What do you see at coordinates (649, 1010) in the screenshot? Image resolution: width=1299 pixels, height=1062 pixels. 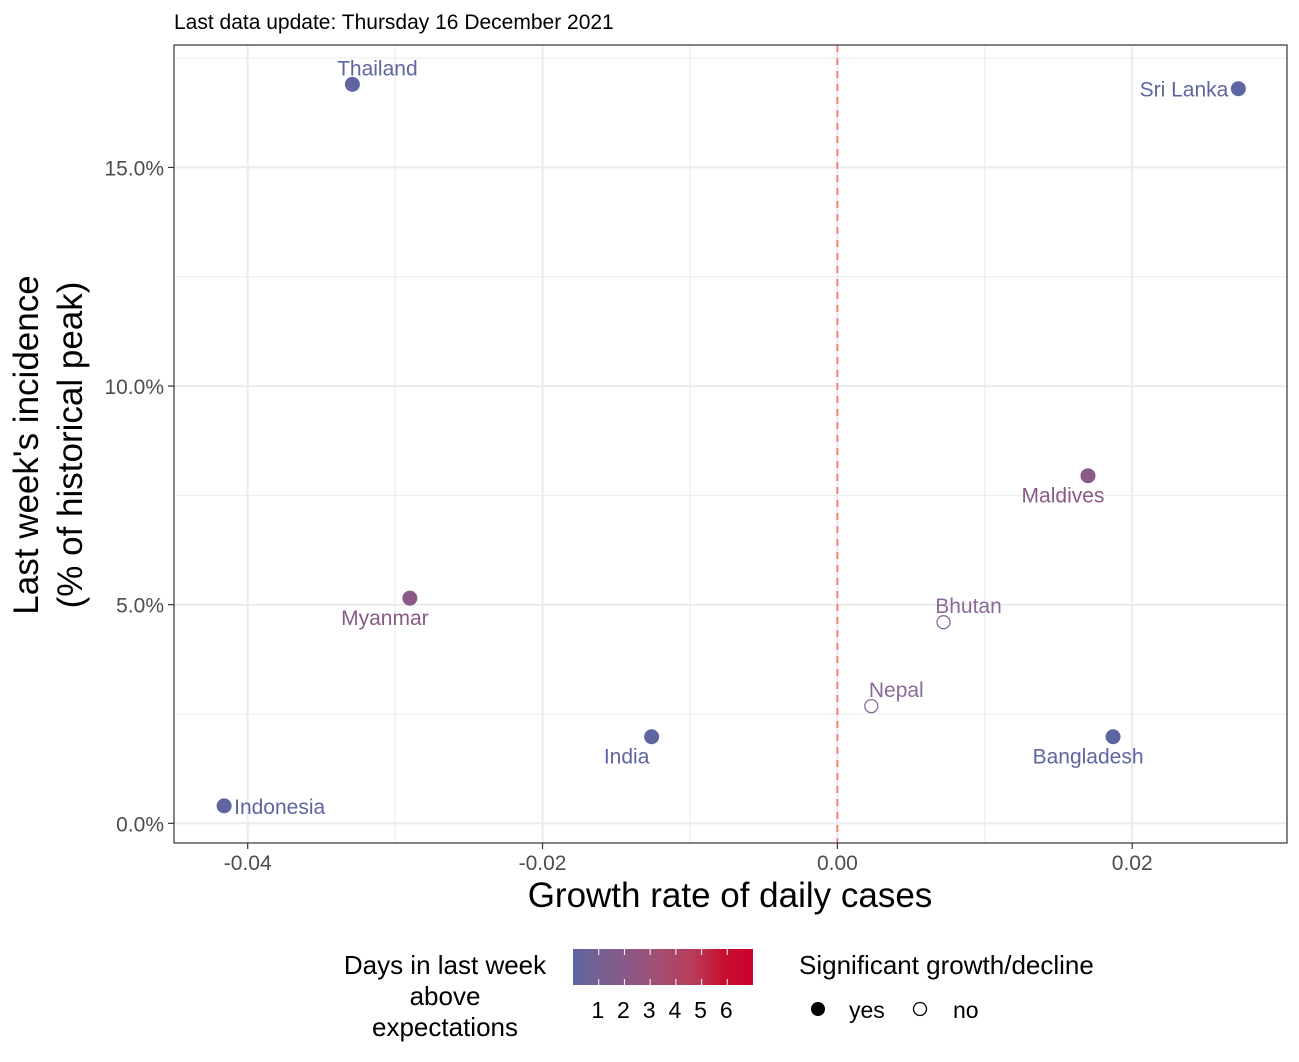 I see `colorbar-label: 3` at bounding box center [649, 1010].